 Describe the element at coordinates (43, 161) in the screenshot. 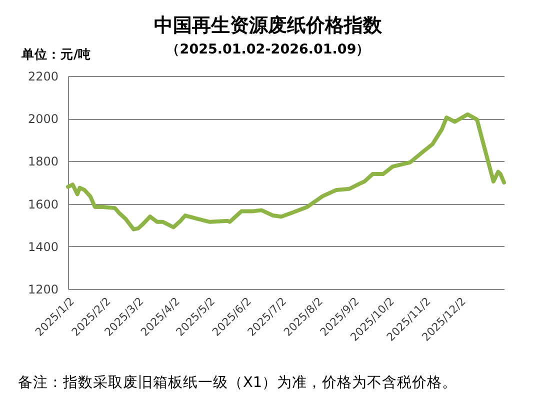

I see `y-tick-label: 1800` at that location.